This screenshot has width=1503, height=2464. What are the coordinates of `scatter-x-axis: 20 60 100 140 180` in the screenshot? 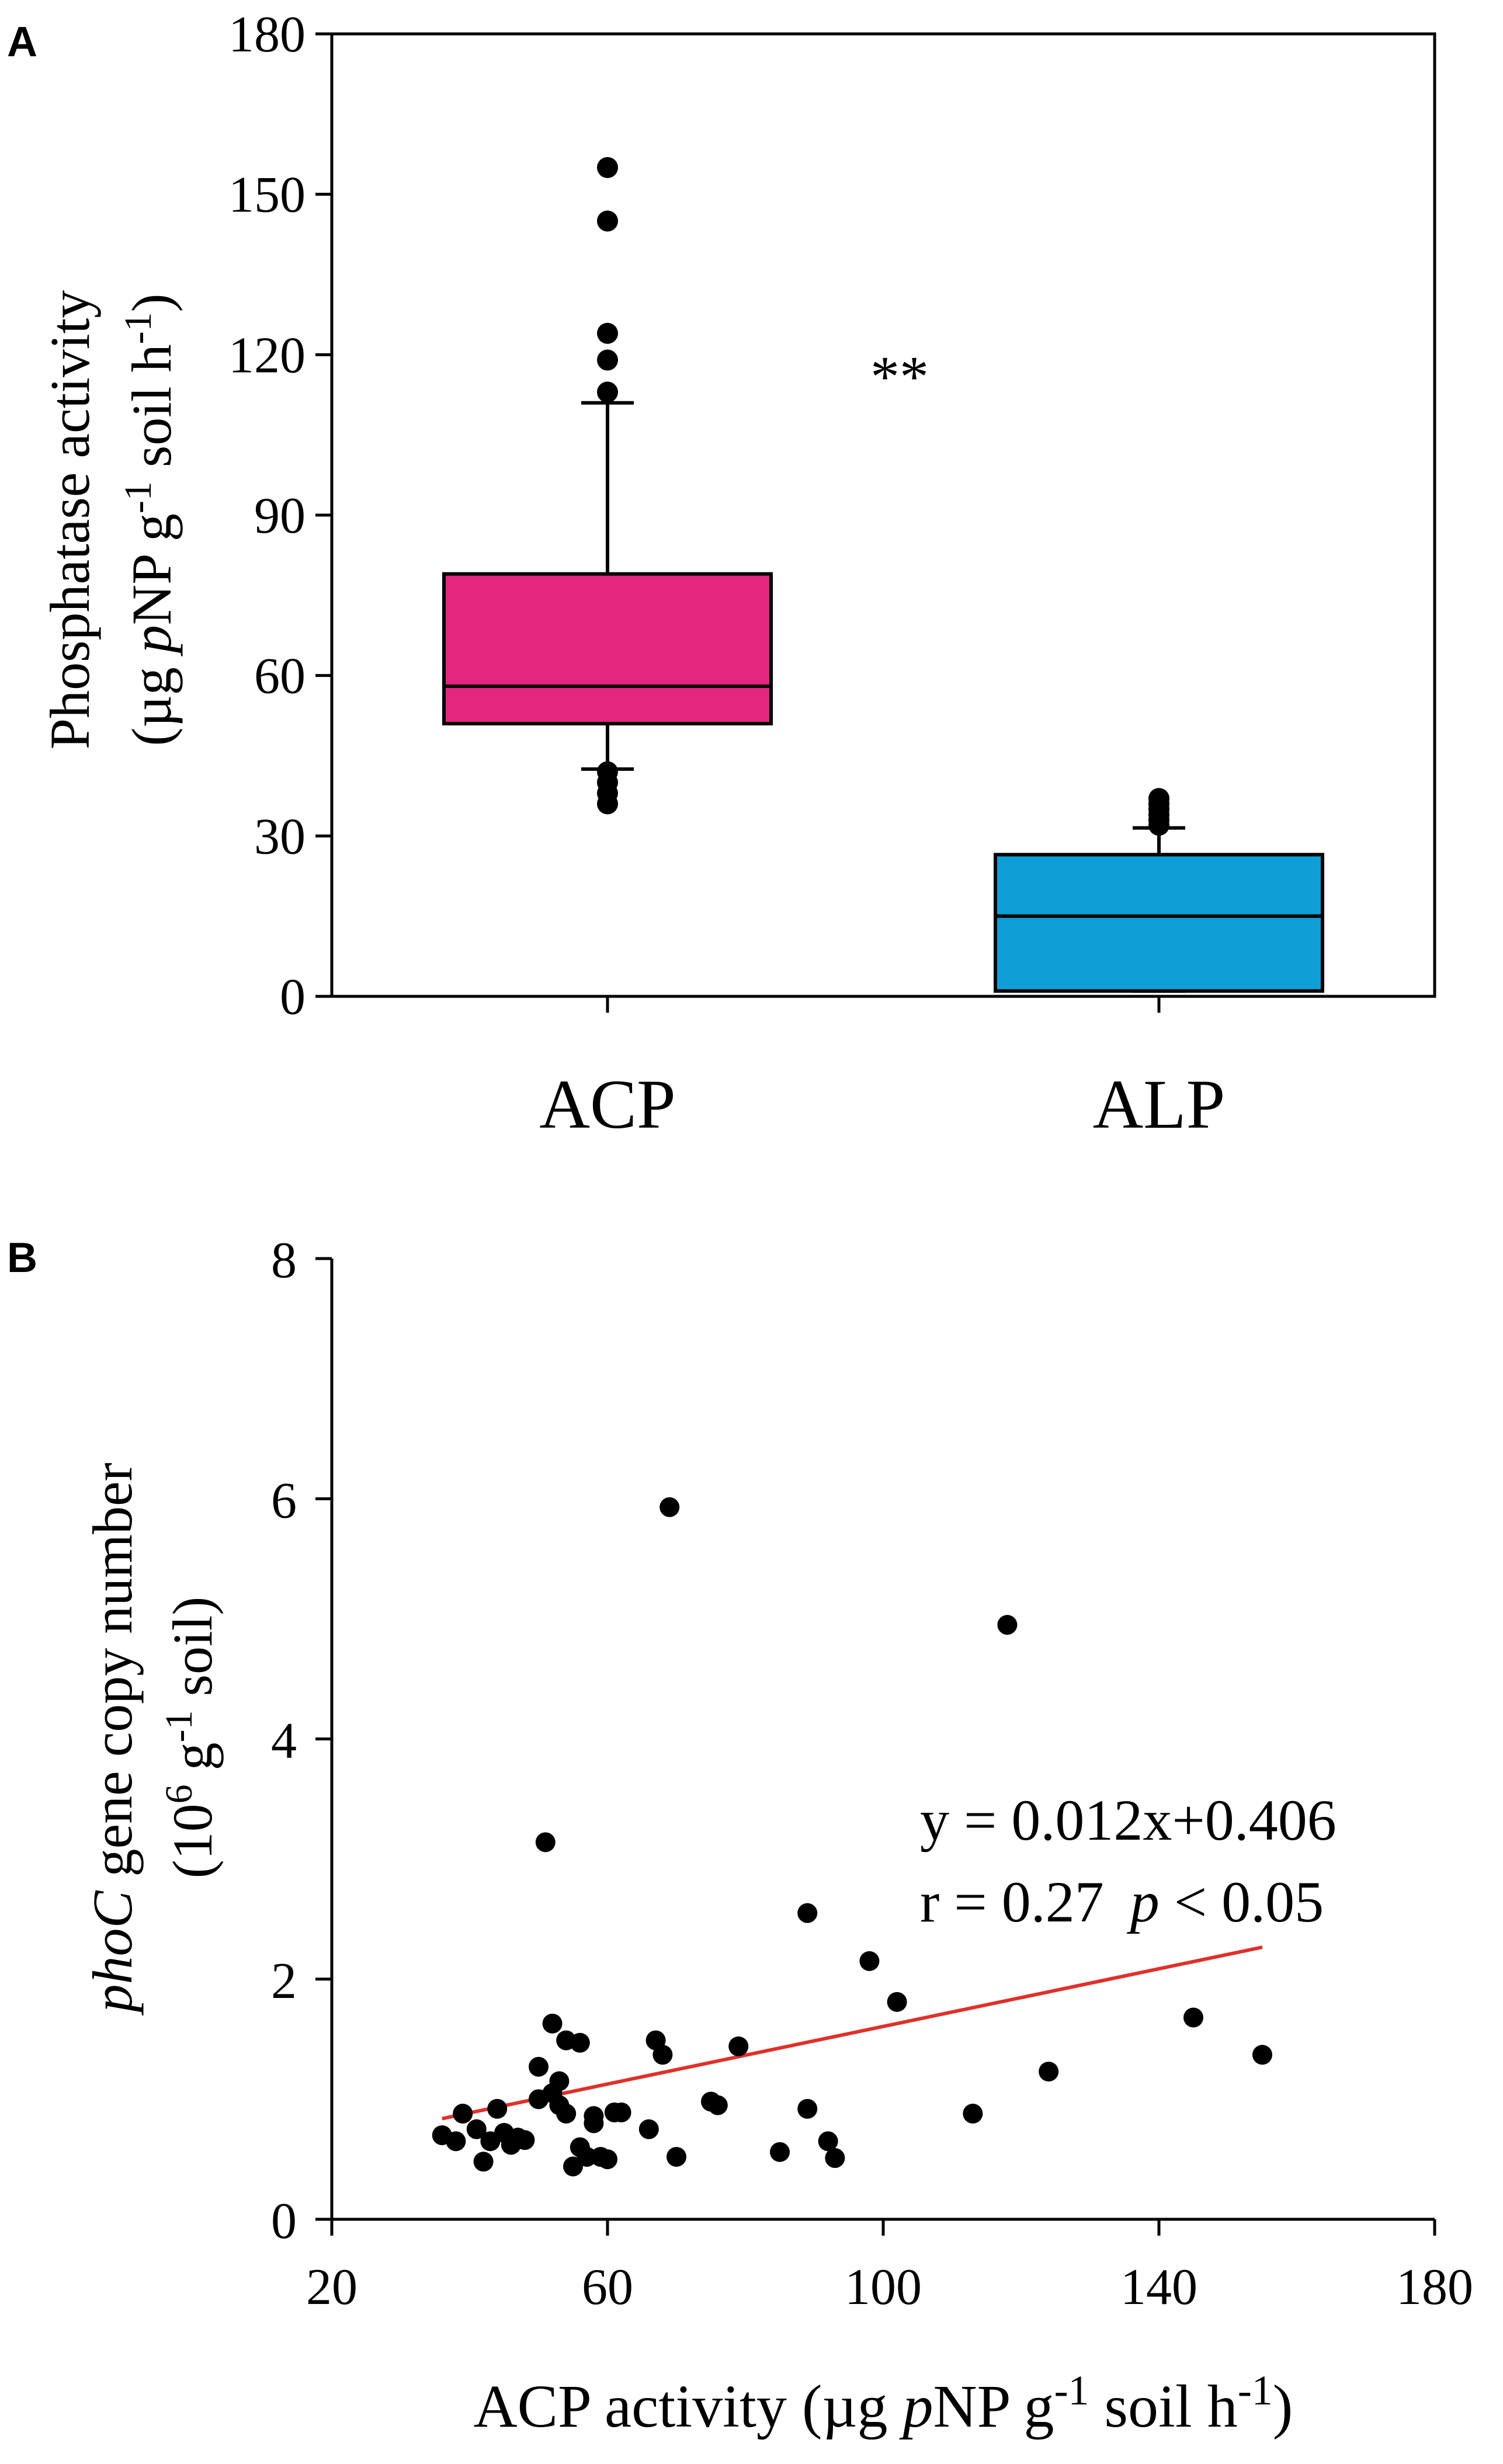 It's located at (889, 2267).